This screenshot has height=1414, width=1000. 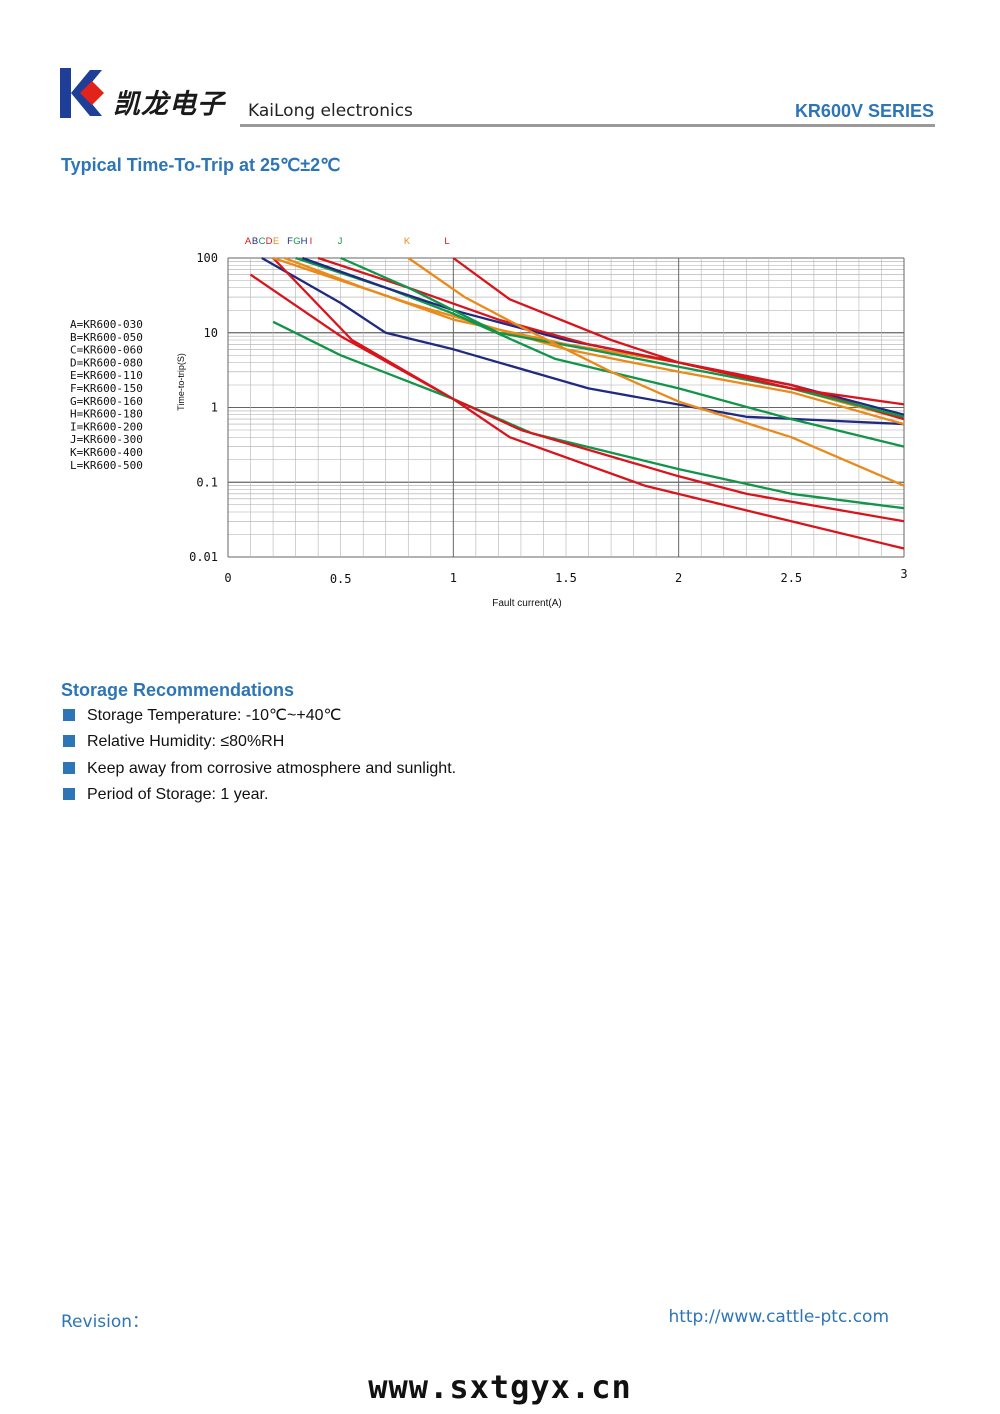 What do you see at coordinates (181, 382) in the screenshot?
I see `y-axis-label: Time-to-trip(S)` at bounding box center [181, 382].